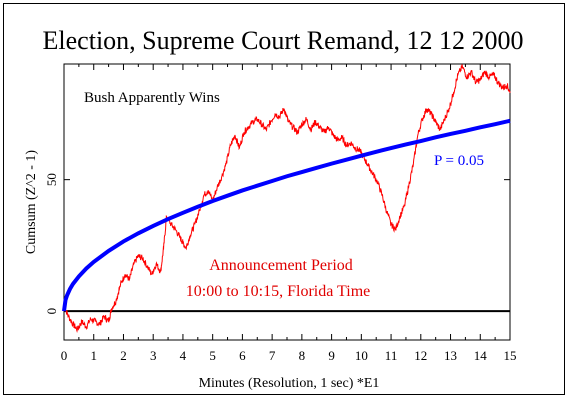  I want to click on x-tick-label: 12, so click(420, 355).